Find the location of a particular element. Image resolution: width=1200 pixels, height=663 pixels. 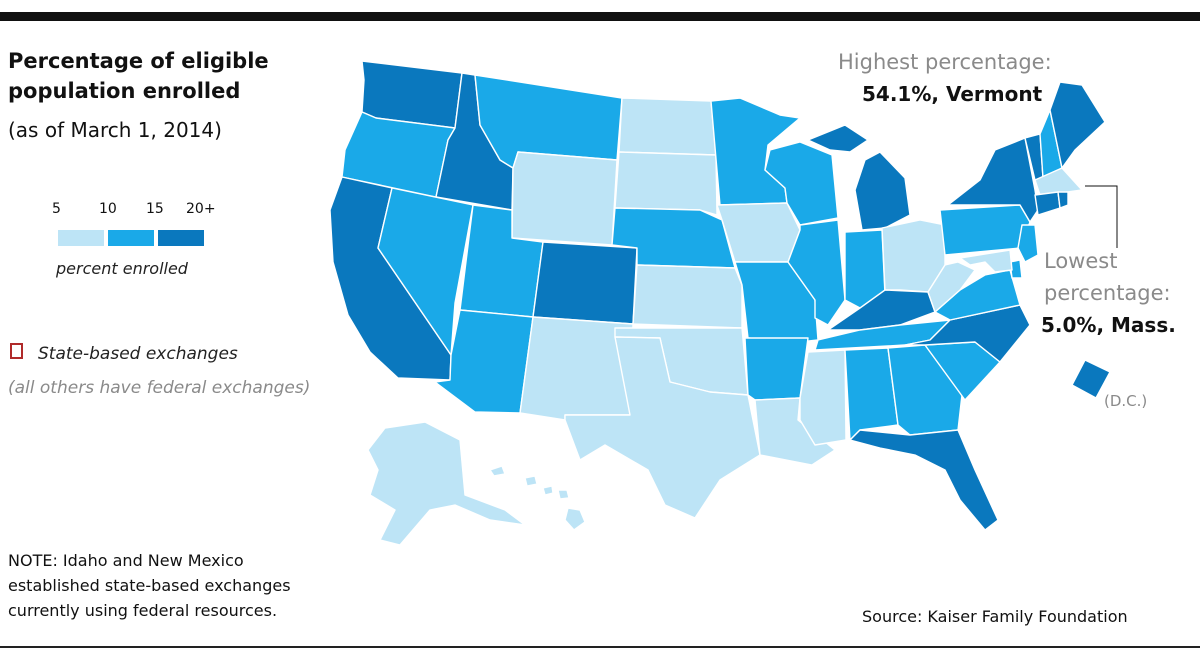

state-md is located at coordinates (986, 261).